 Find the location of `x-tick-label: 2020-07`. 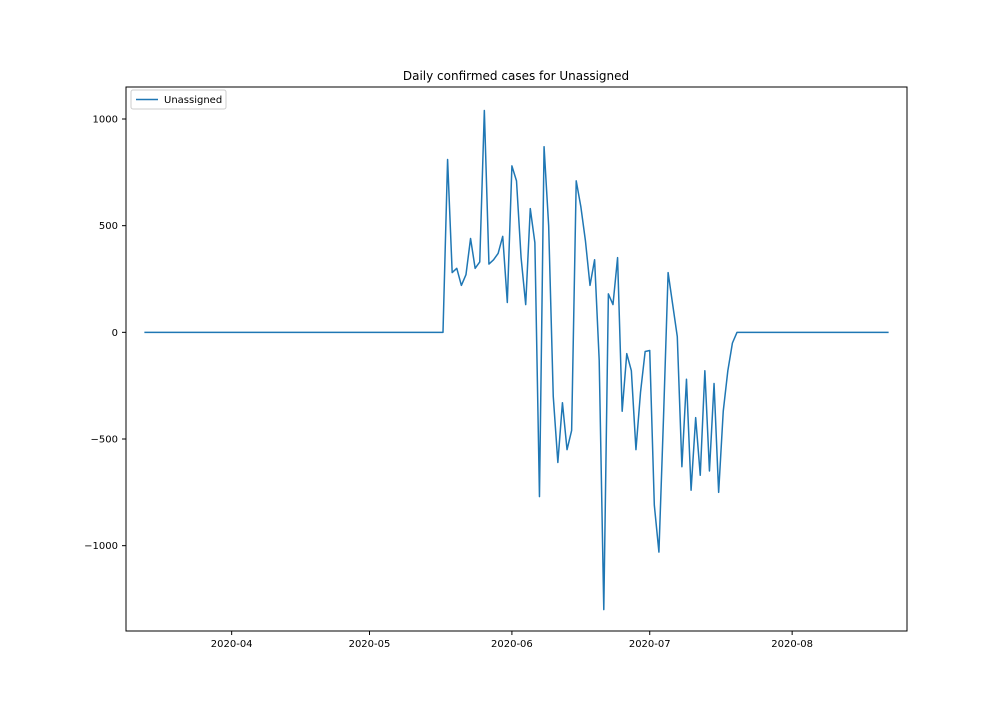

x-tick-label: 2020-07 is located at coordinates (650, 644).